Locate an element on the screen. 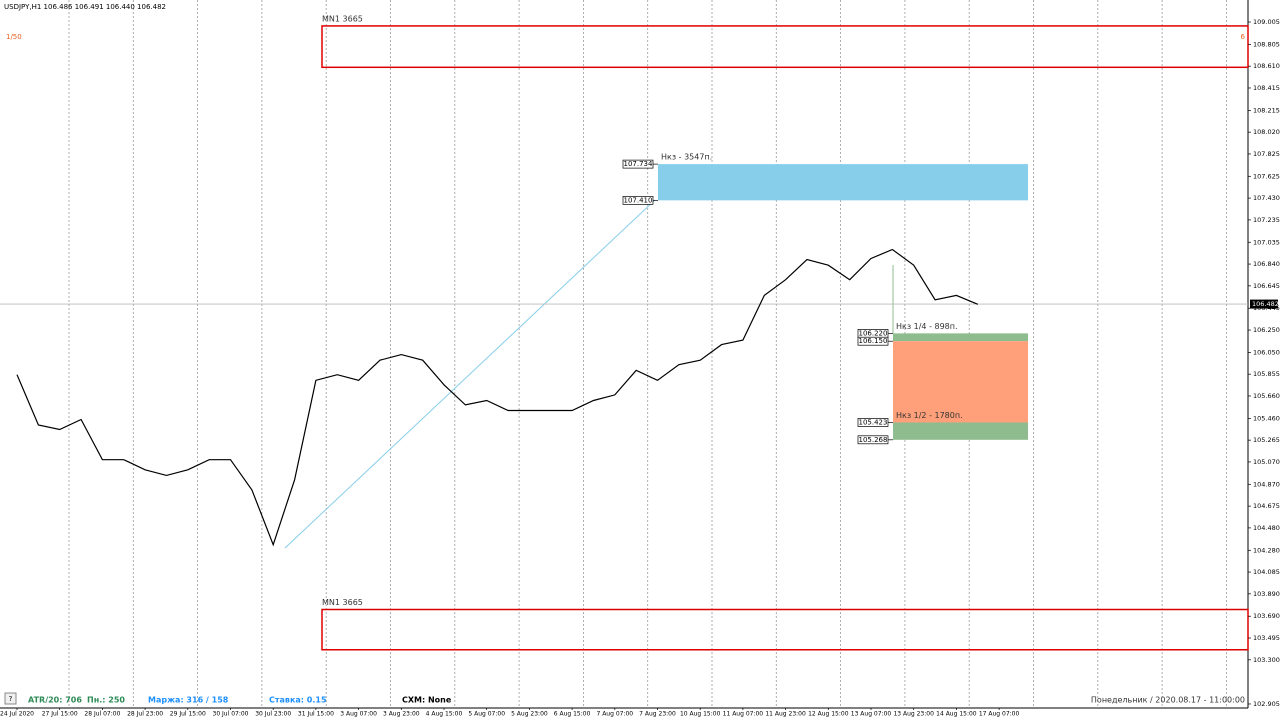 Image resolution: width=1280 pixels, height=720 pixels. help-icon: ? is located at coordinates (11, 699).